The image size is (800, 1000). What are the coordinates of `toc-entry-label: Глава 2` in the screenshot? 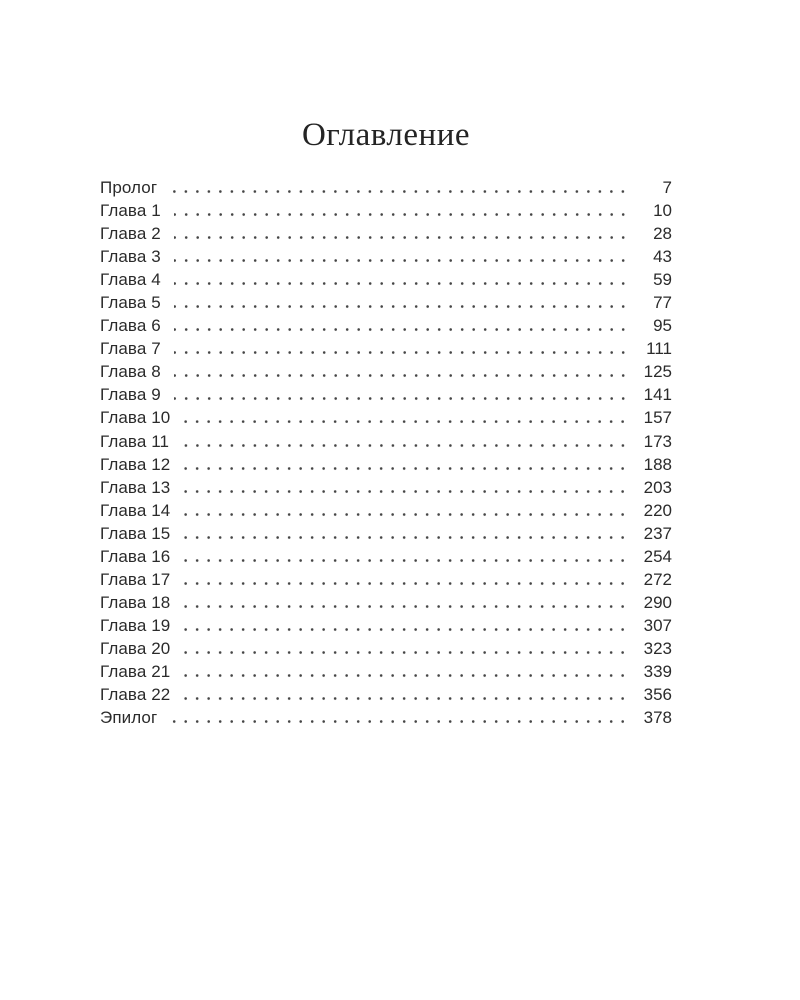 It's located at (130, 234).